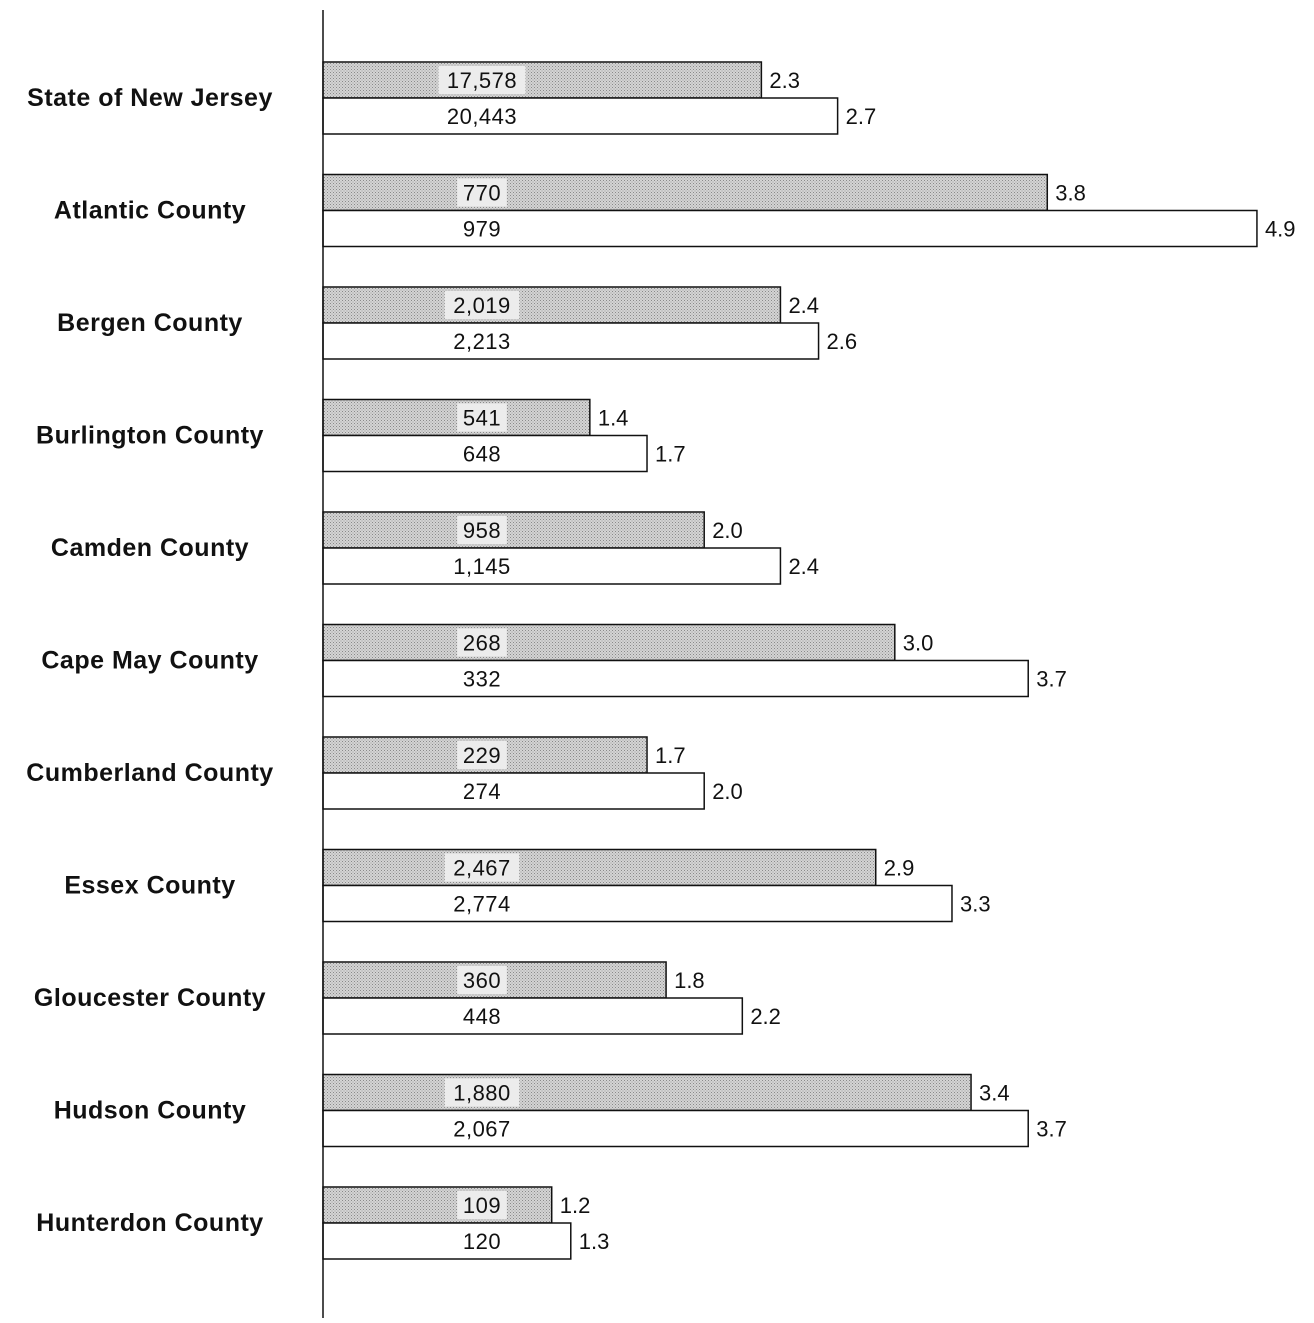 The width and height of the screenshot is (1314, 1323). What do you see at coordinates (150, 98) in the screenshot?
I see `category-label: State of New Jersey` at bounding box center [150, 98].